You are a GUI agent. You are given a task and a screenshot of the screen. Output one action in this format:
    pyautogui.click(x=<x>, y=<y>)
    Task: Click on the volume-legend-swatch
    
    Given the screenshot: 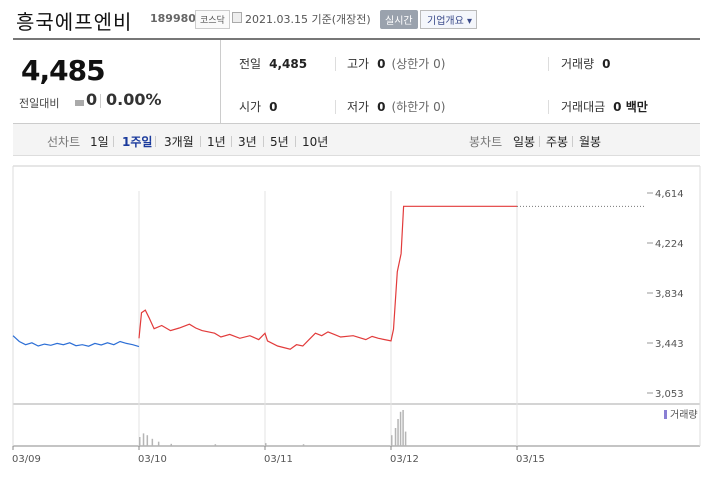 What is the action you would take?
    pyautogui.click(x=665, y=414)
    